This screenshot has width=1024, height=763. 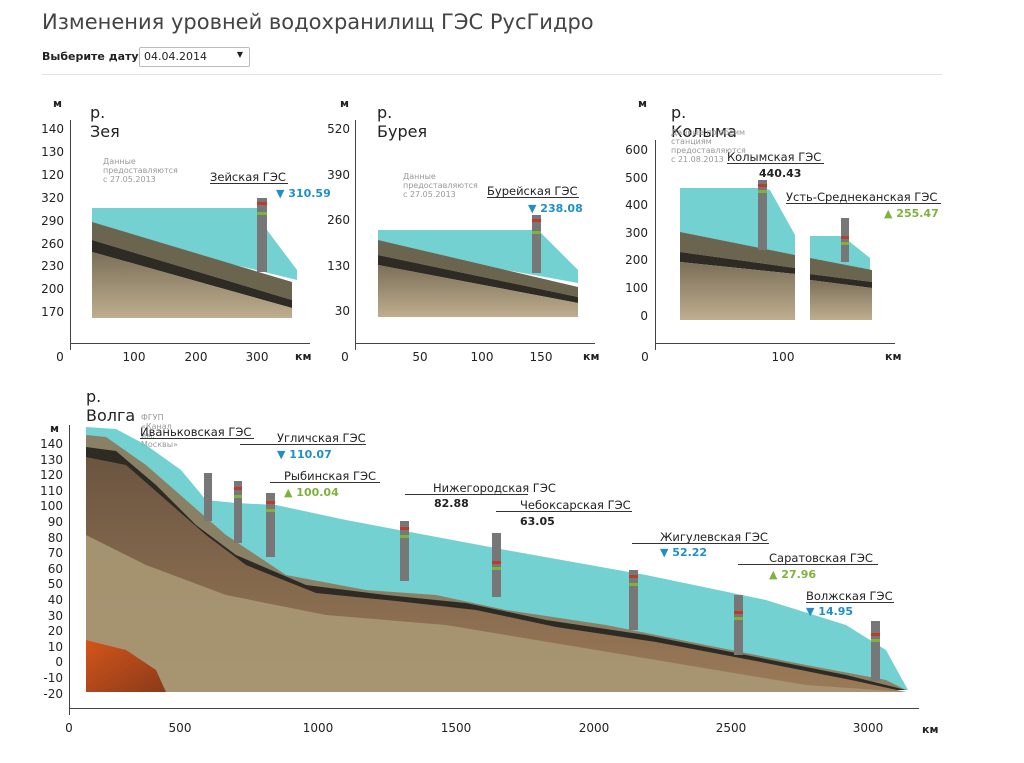 What do you see at coordinates (330, 476) in the screenshot?
I see `station-name: Рыбинская ГЭС` at bounding box center [330, 476].